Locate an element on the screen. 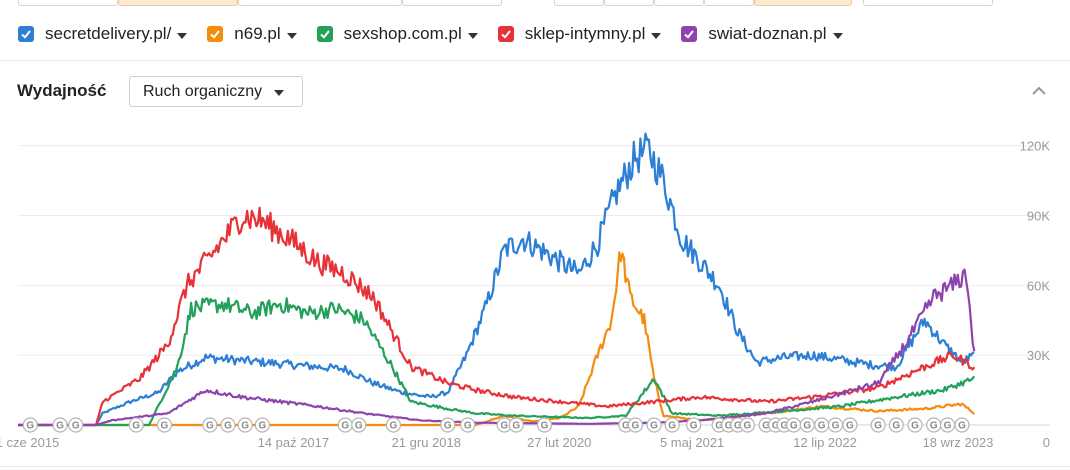 The height and width of the screenshot is (470, 1070). legend-item-2: sexshop.com.pl is located at coordinates (397, 34).